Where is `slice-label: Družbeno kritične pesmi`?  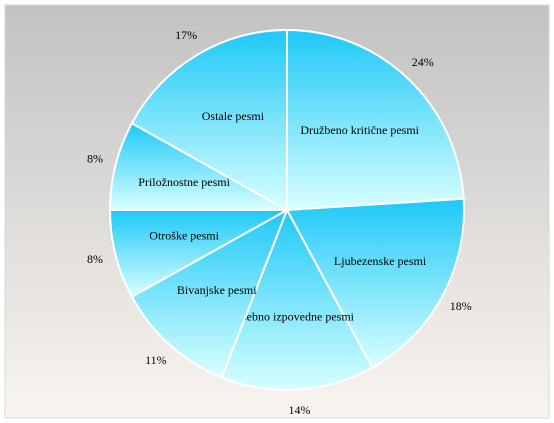
slice-label: Družbeno kritične pesmi is located at coordinates (359, 130).